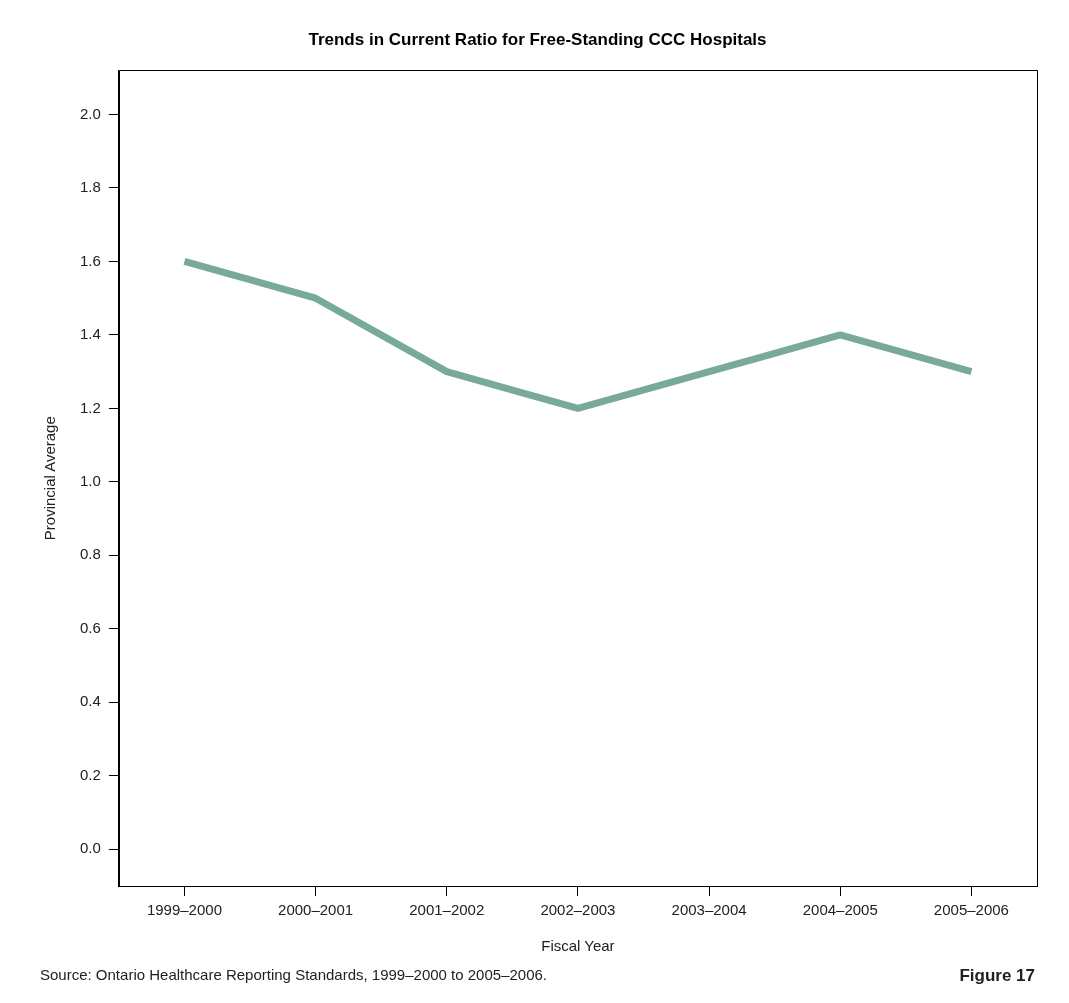 The width and height of the screenshot is (1069, 1003). I want to click on y-tick-label: 1.4, so click(90, 334).